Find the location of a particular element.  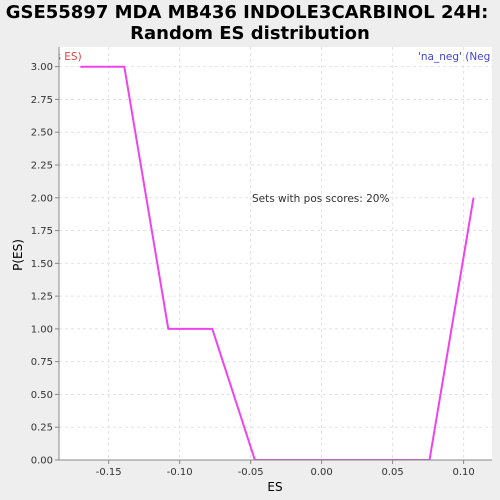

neg-es-label: 'na_neg' (Neg ES) is located at coordinates (459, 57).